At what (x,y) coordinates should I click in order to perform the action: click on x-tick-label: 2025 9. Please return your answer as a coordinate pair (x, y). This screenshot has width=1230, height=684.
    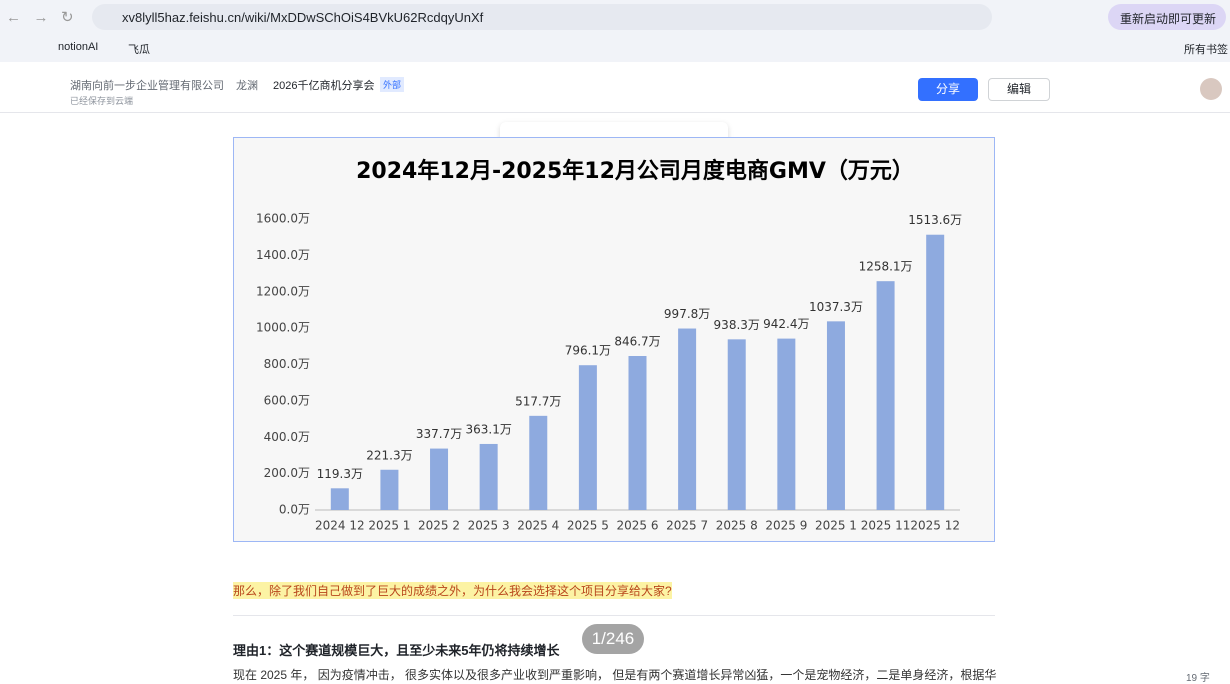
    Looking at the image, I should click on (786, 526).